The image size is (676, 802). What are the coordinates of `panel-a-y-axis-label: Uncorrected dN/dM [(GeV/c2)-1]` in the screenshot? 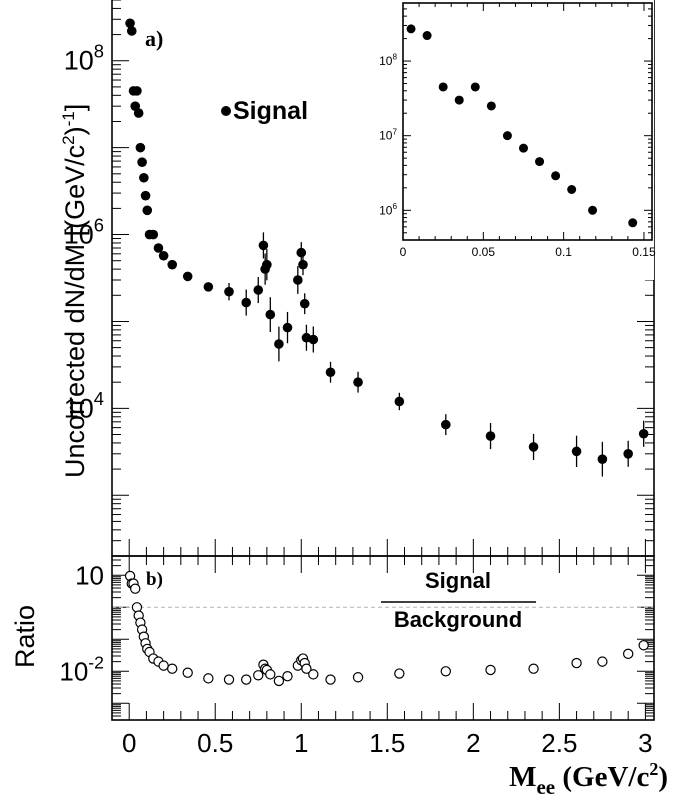 It's located at (74, 291).